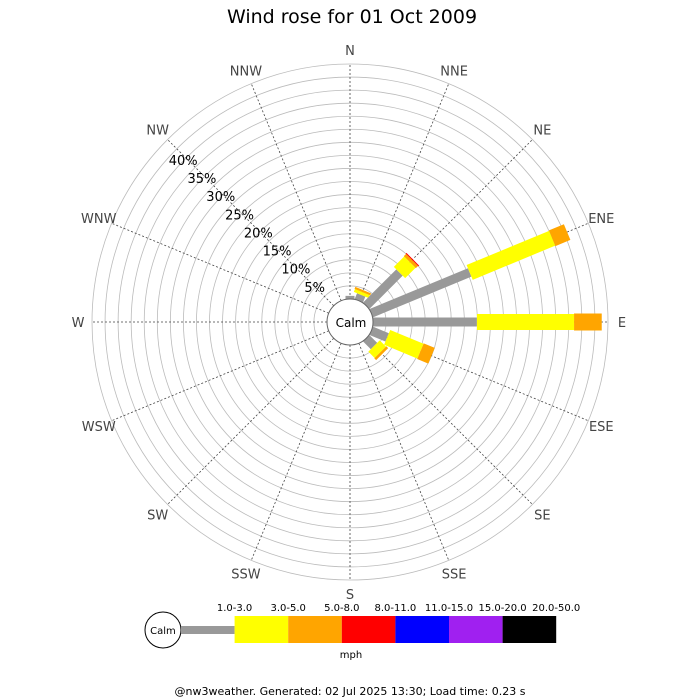 This screenshot has width=700, height=700. Describe the element at coordinates (163, 631) in the screenshot. I see `legend-calm-label: Calm` at that location.